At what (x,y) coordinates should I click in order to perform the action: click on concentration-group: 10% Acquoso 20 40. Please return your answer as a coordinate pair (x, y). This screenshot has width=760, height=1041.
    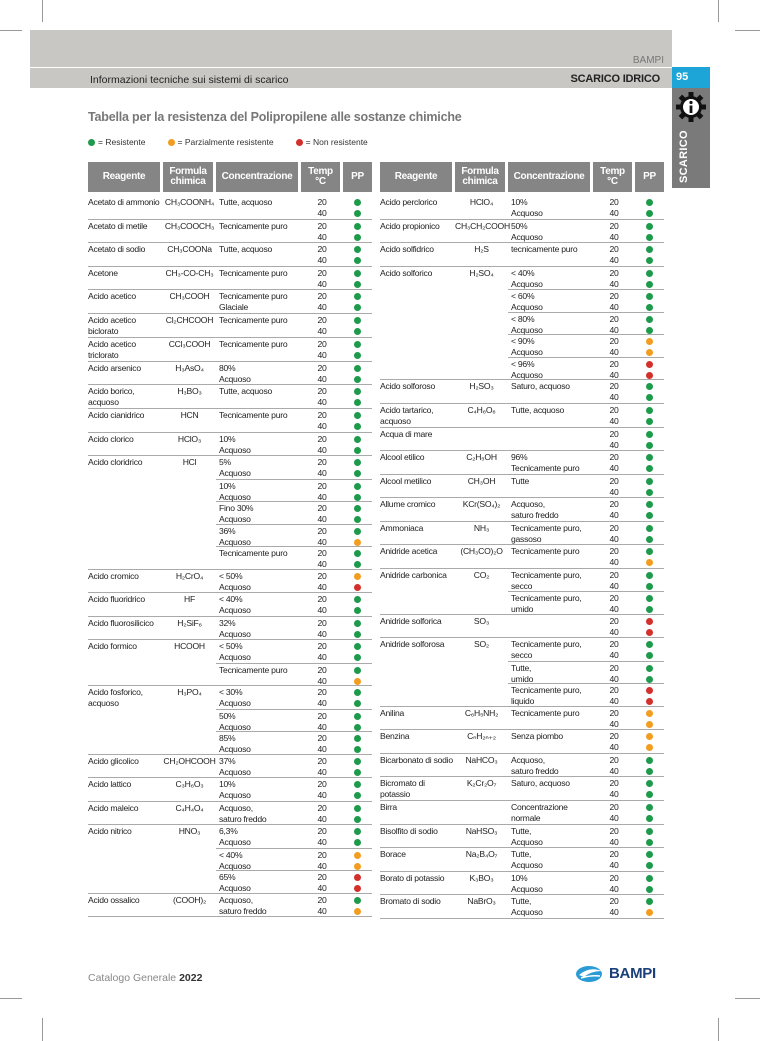
    Looking at the image, I should click on (294, 444).